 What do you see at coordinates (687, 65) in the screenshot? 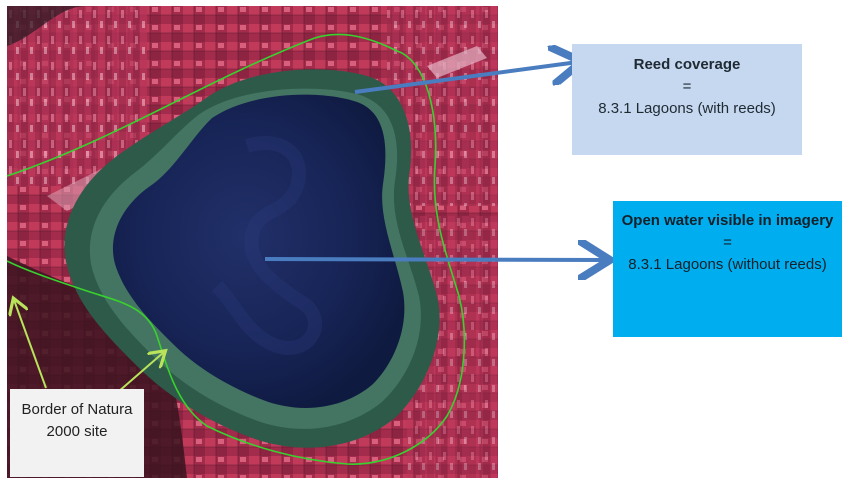
I see `reed-title: Reed coverage` at bounding box center [687, 65].